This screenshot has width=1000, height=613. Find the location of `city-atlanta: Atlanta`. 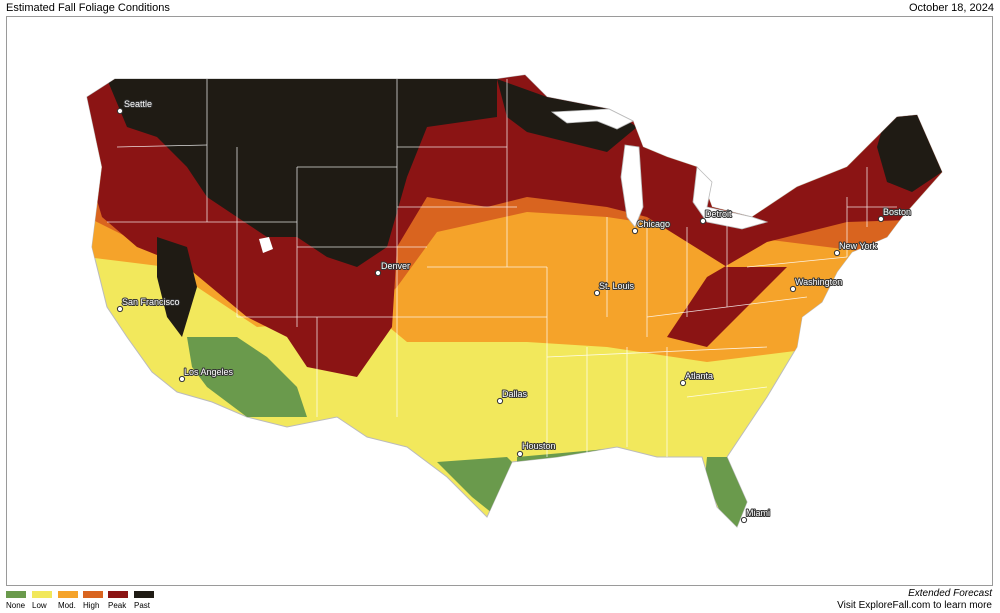

city-atlanta: Atlanta is located at coordinates (696, 378).